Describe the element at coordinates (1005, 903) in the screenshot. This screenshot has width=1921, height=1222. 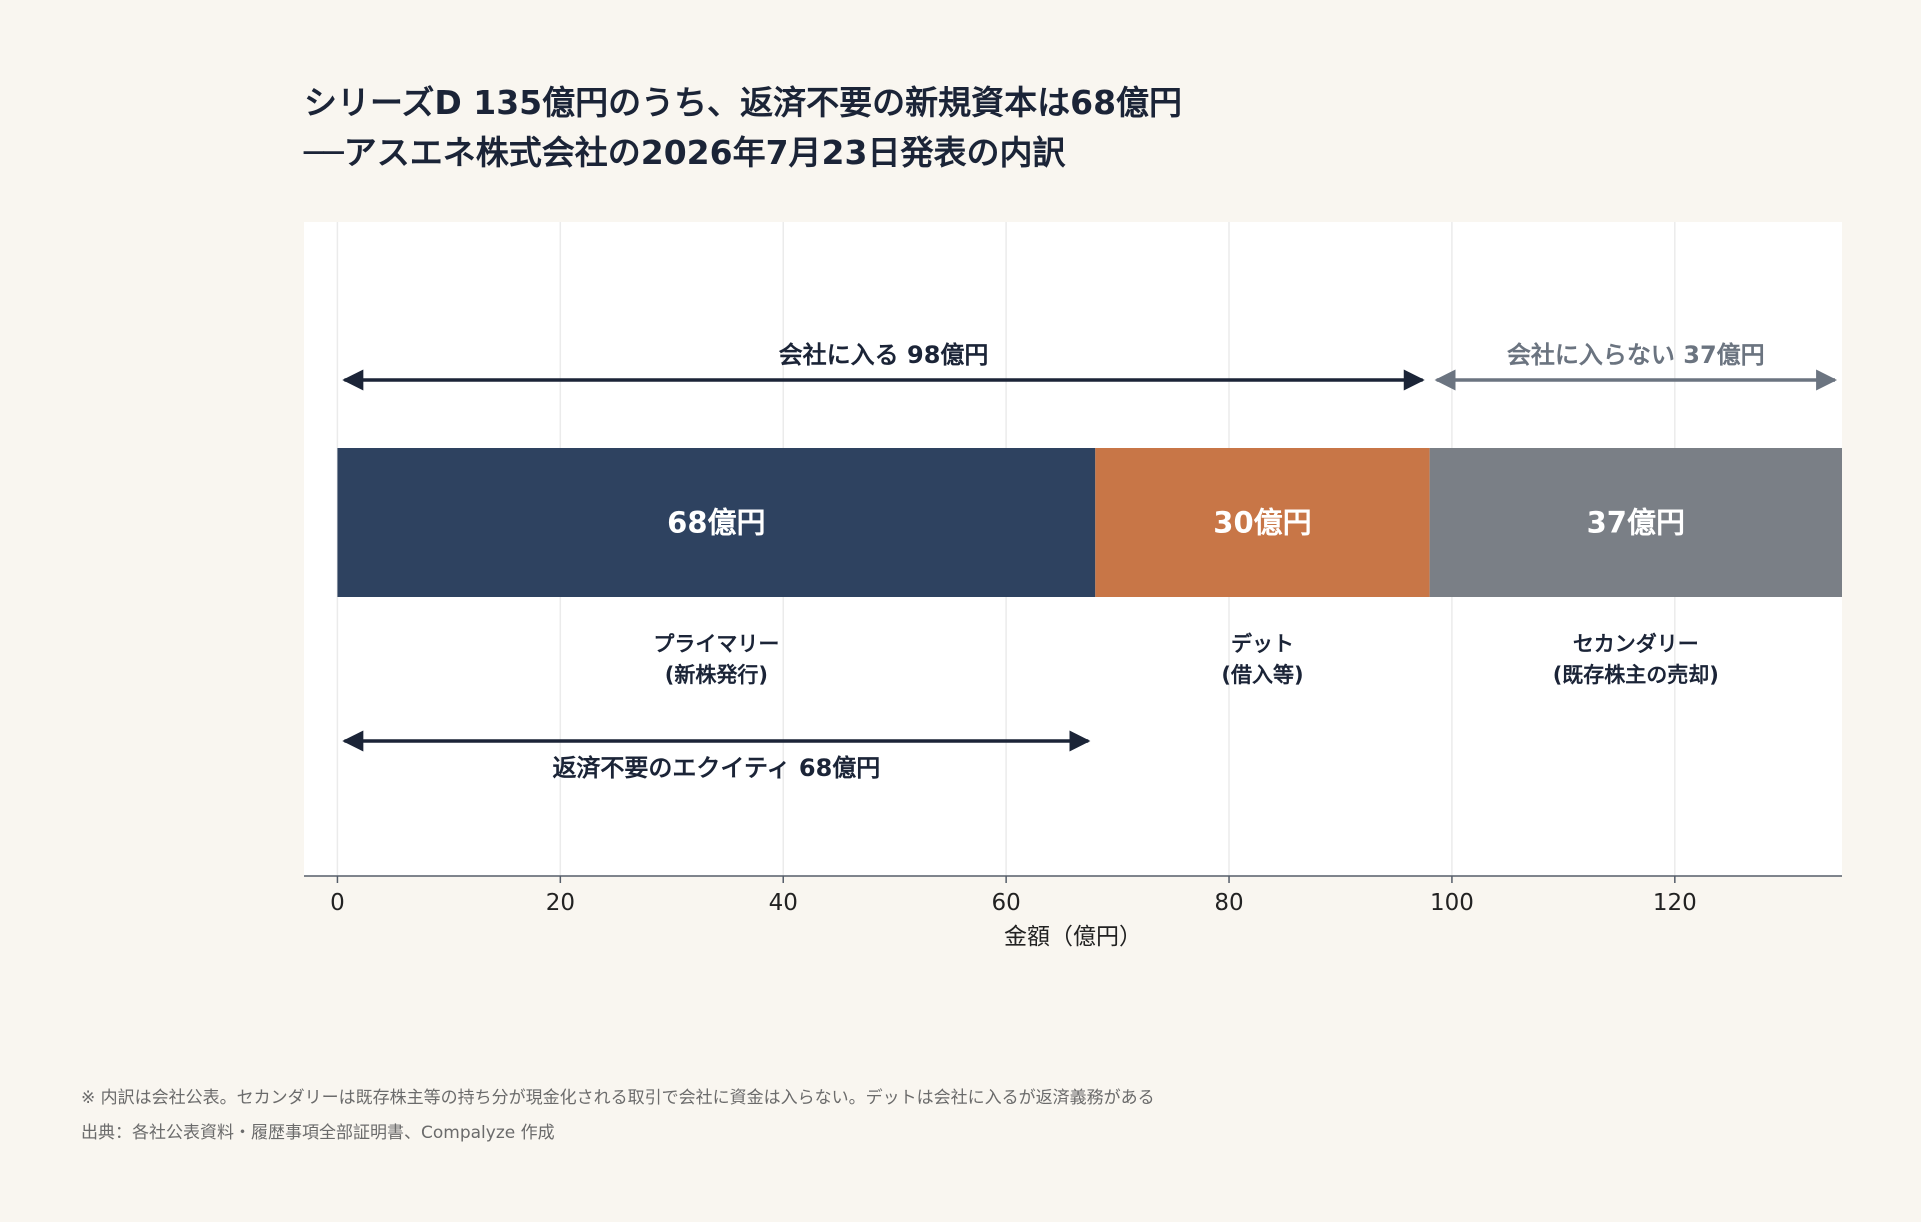
I see `x-tick-label-60: 60` at that location.